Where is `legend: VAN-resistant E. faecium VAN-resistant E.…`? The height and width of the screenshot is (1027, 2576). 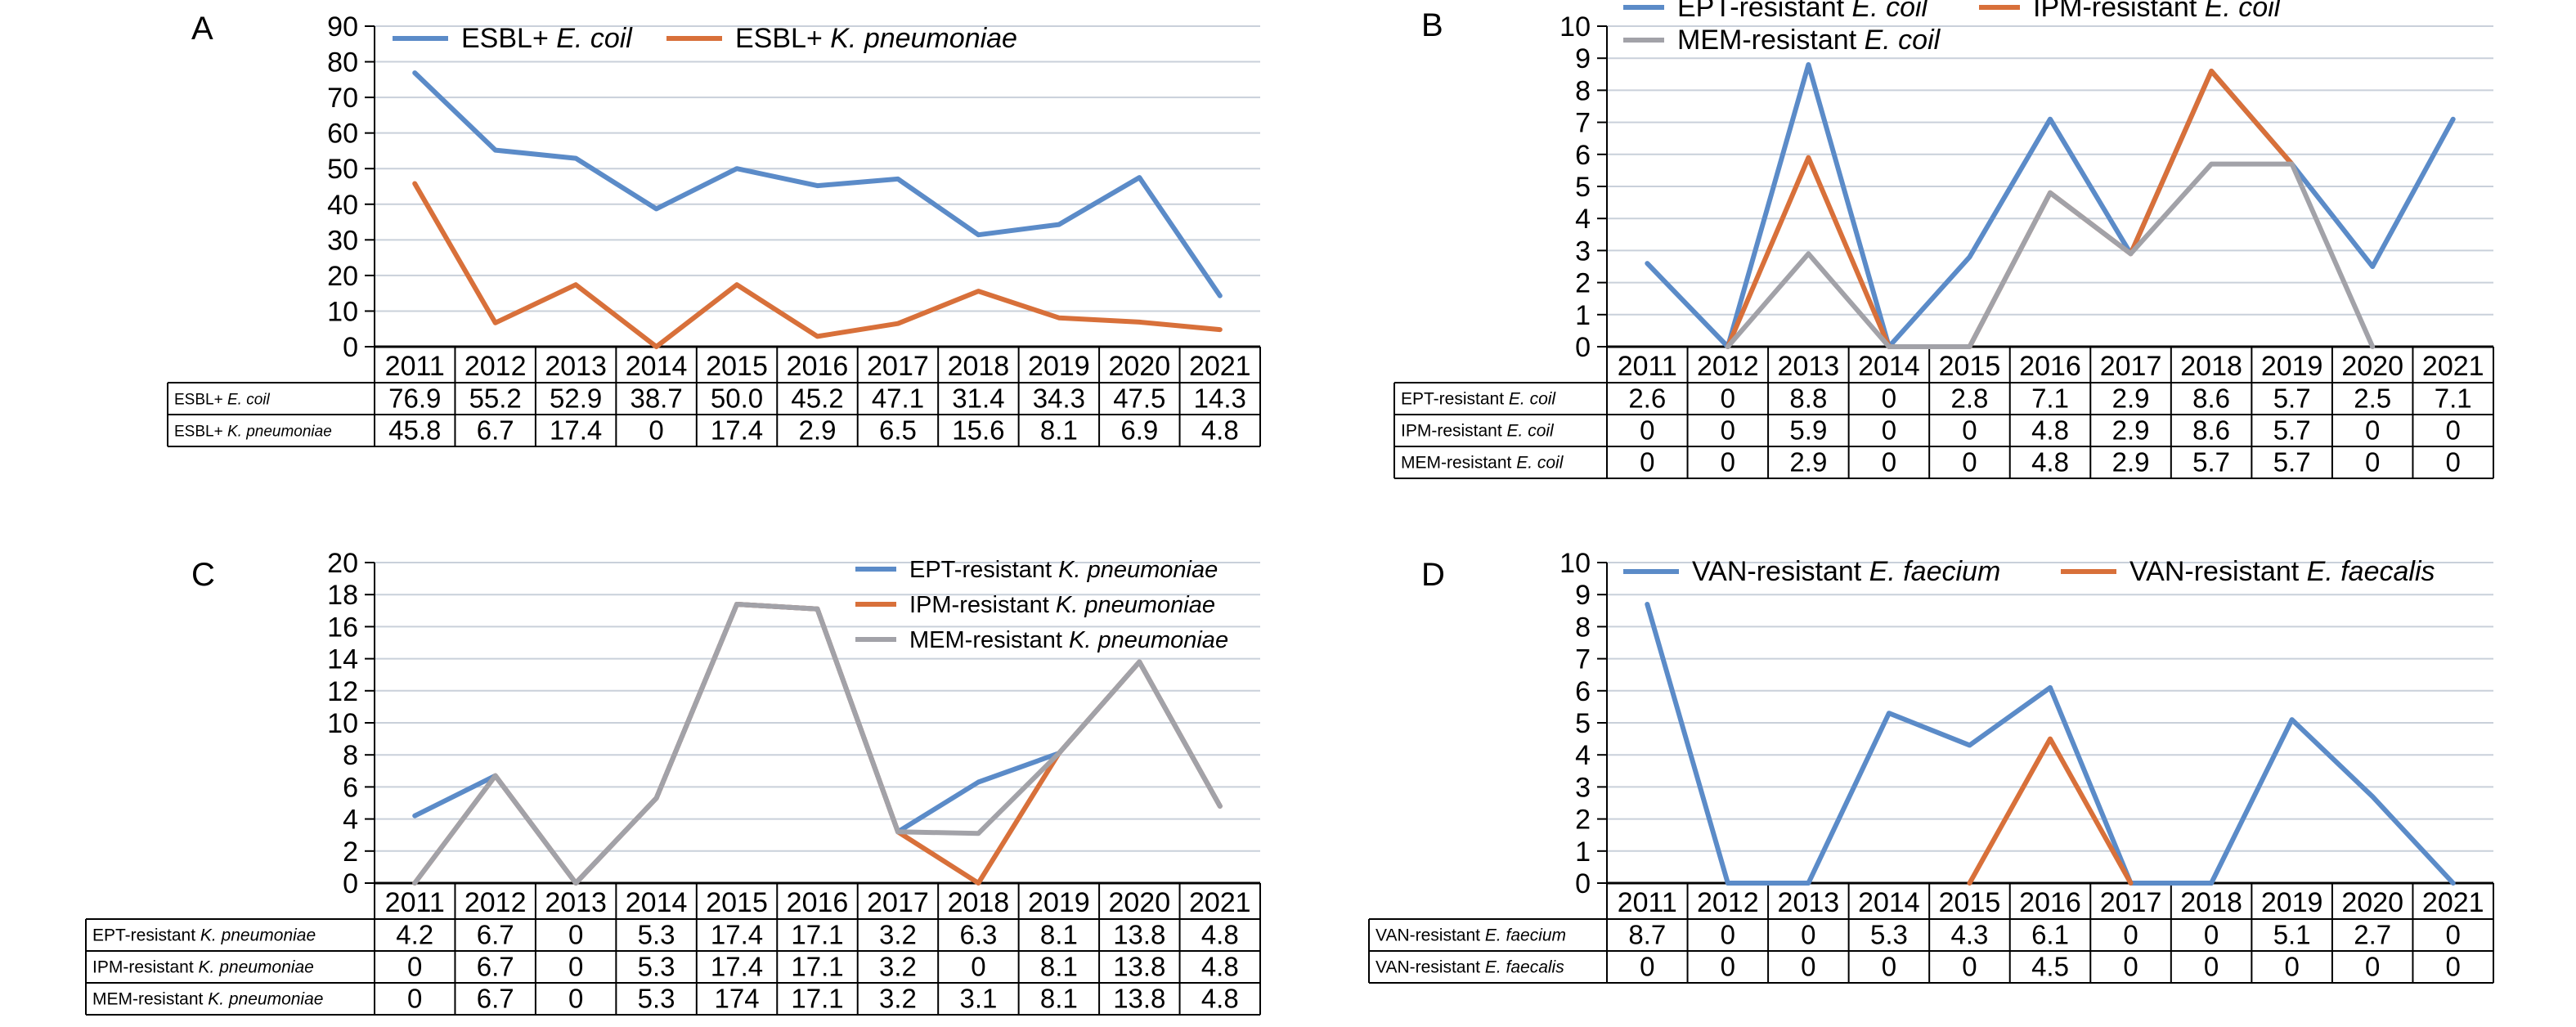
legend: VAN-resistant E. faecium VAN-resistant E.… is located at coordinates (2029, 571).